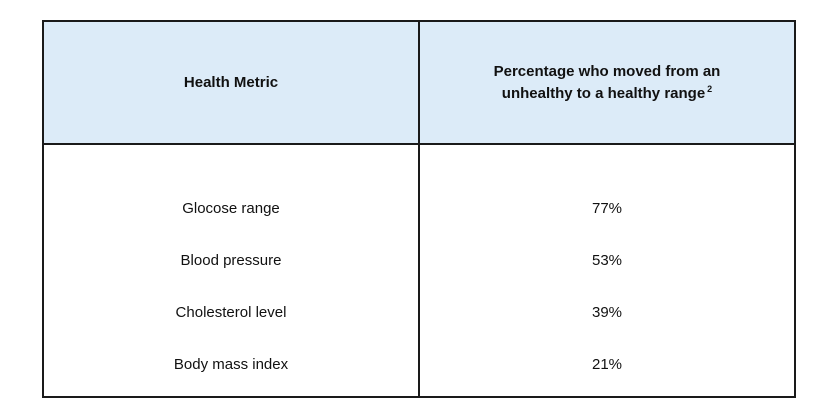 The width and height of the screenshot is (840, 420). Describe the element at coordinates (231, 260) in the screenshot. I see `table-cell-metric: Blood pressure` at that location.